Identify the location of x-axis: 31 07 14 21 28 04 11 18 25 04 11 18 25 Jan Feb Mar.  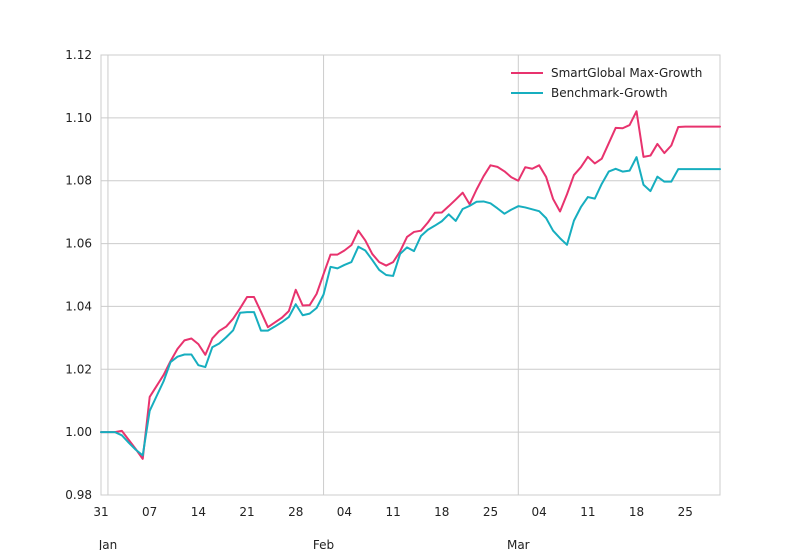
(393, 527).